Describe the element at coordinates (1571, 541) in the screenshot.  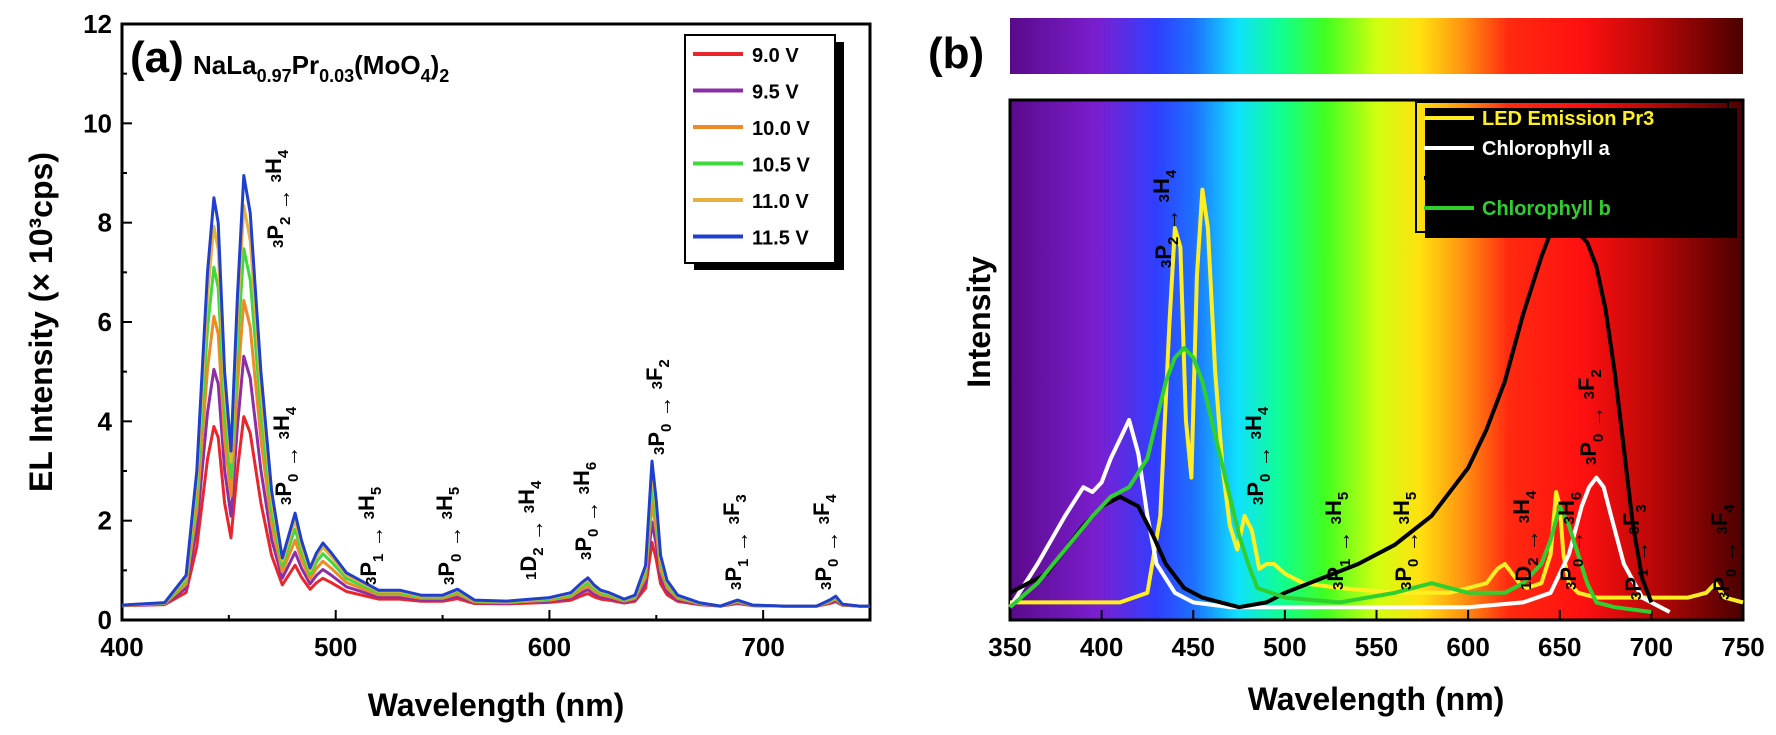
I see `transition-label-b: 3P0 → 3H6` at that location.